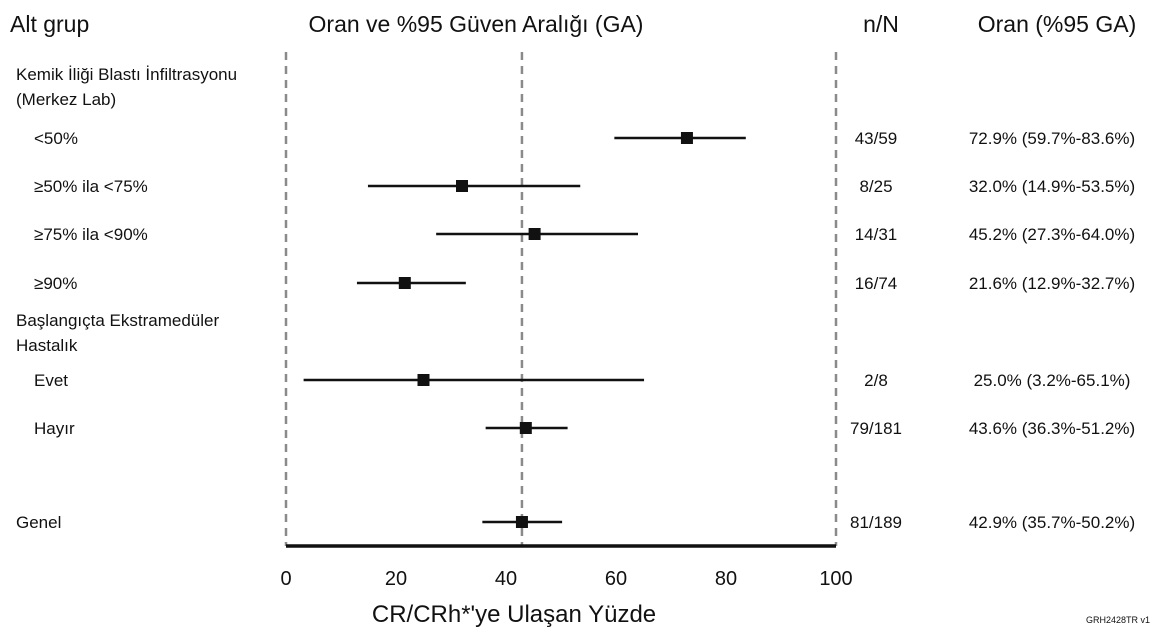 The width and height of the screenshot is (1159, 639). What do you see at coordinates (126, 74) in the screenshot?
I see `group-label-line: Kemik İliği Blastı İnfiltrasyonu` at bounding box center [126, 74].